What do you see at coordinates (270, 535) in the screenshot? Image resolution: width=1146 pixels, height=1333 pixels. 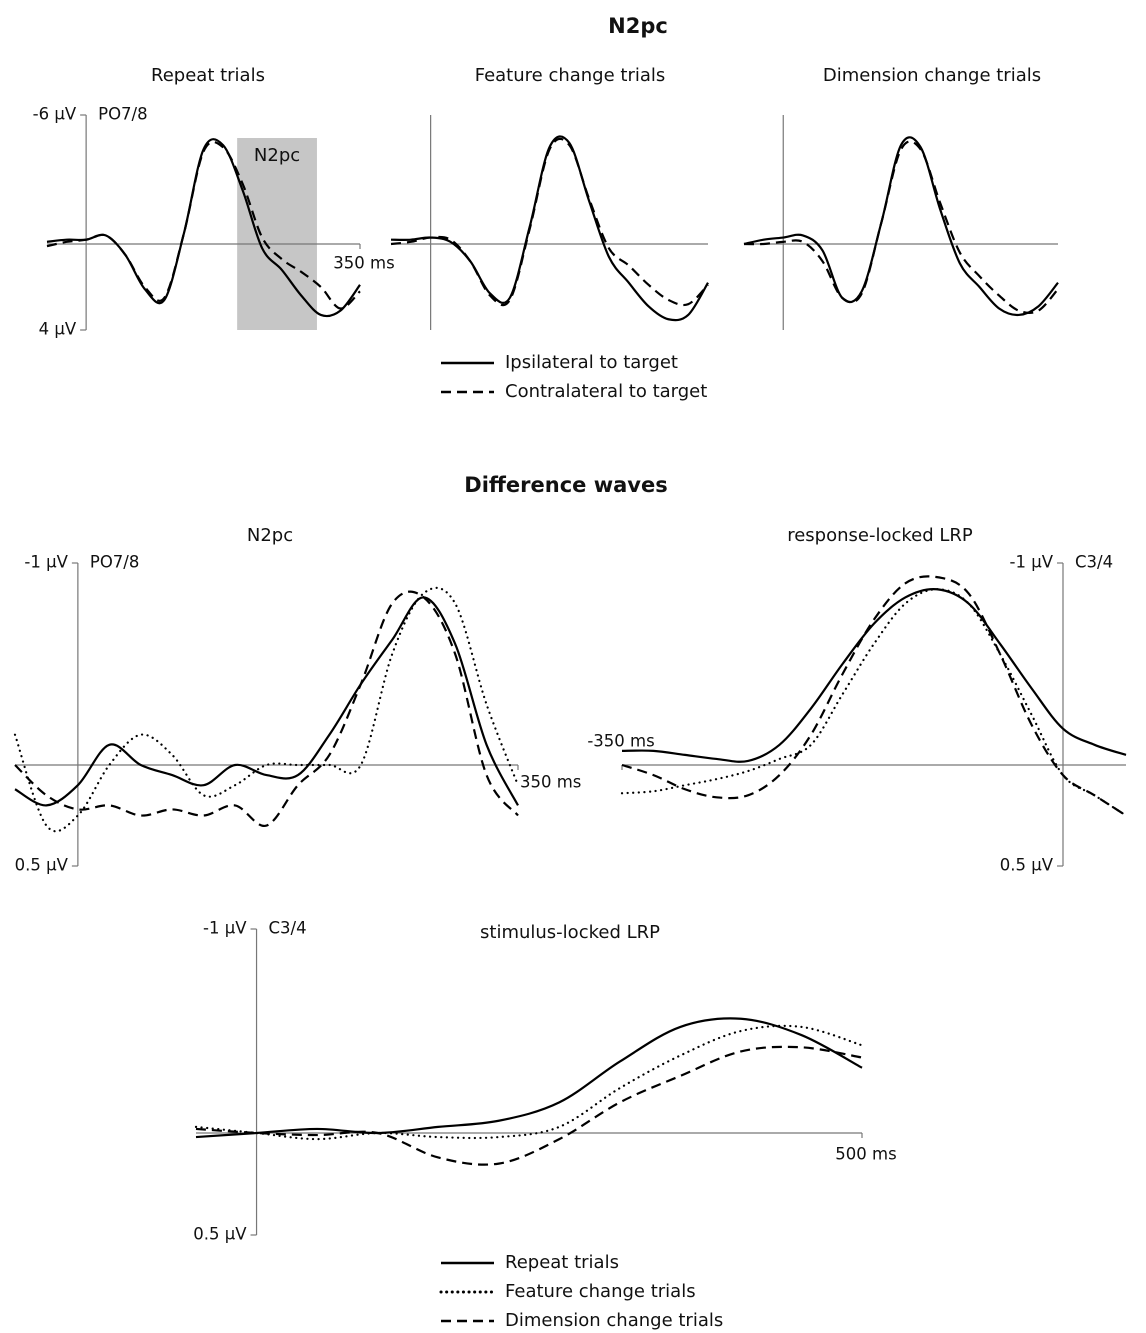 I see `chart-title: N2pc` at bounding box center [270, 535].